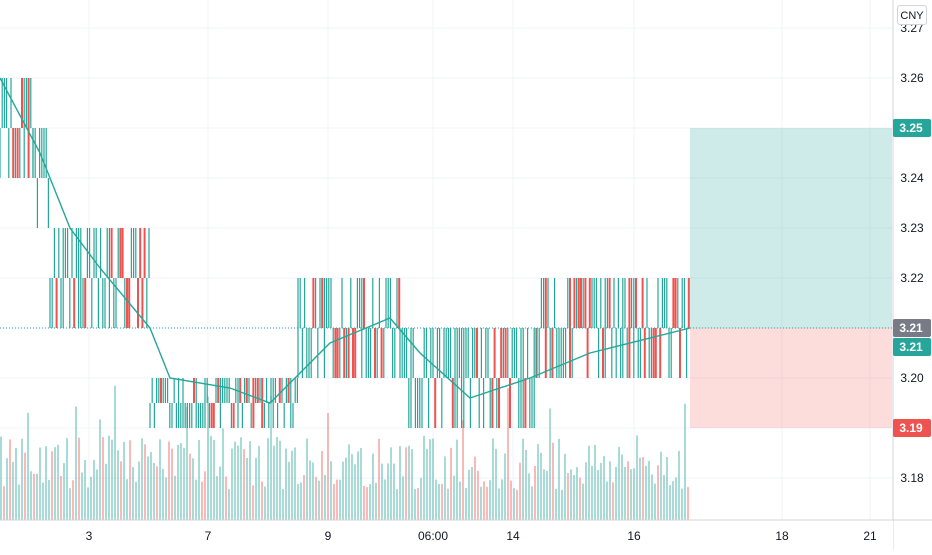 The height and width of the screenshot is (555, 932). What do you see at coordinates (208, 536) in the screenshot?
I see `x-tick-label: 7` at bounding box center [208, 536].